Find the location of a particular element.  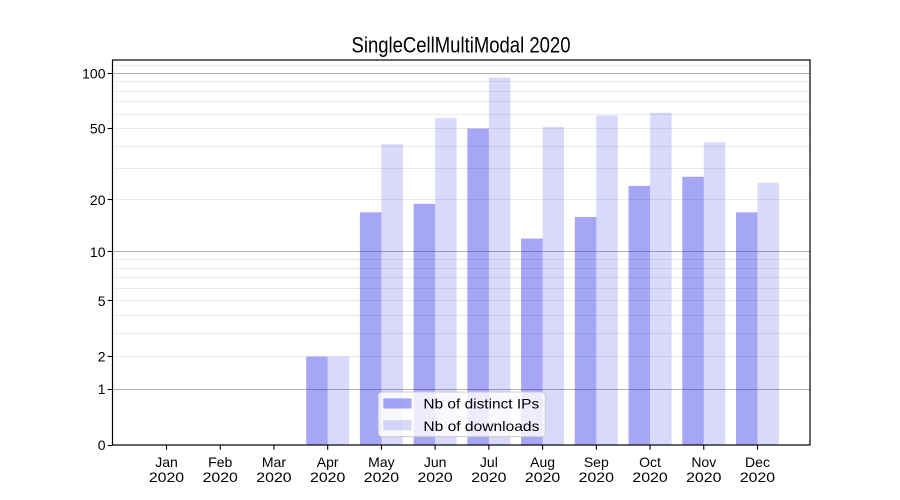

svg-text: 50 is located at coordinates (98, 129).